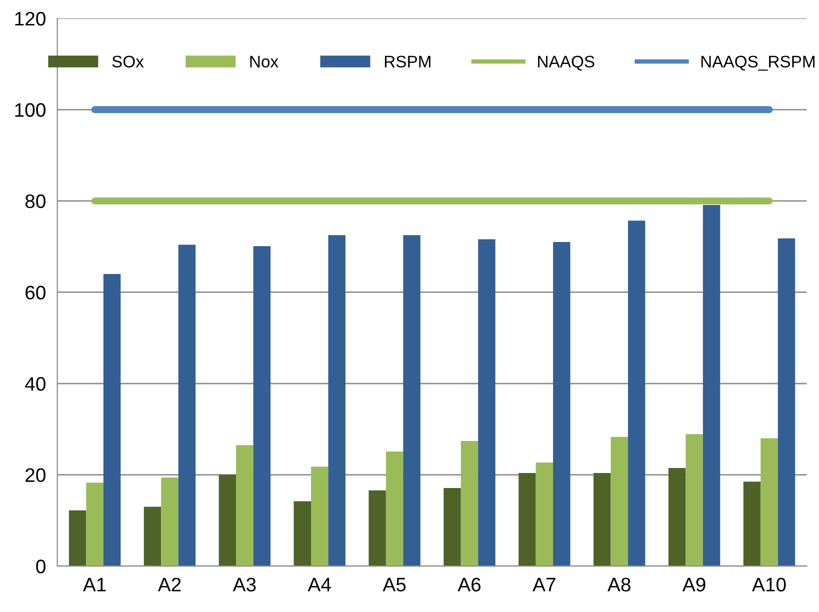 Image resolution: width=819 pixels, height=612 pixels. I want to click on y-tick-label: 100, so click(30, 110).